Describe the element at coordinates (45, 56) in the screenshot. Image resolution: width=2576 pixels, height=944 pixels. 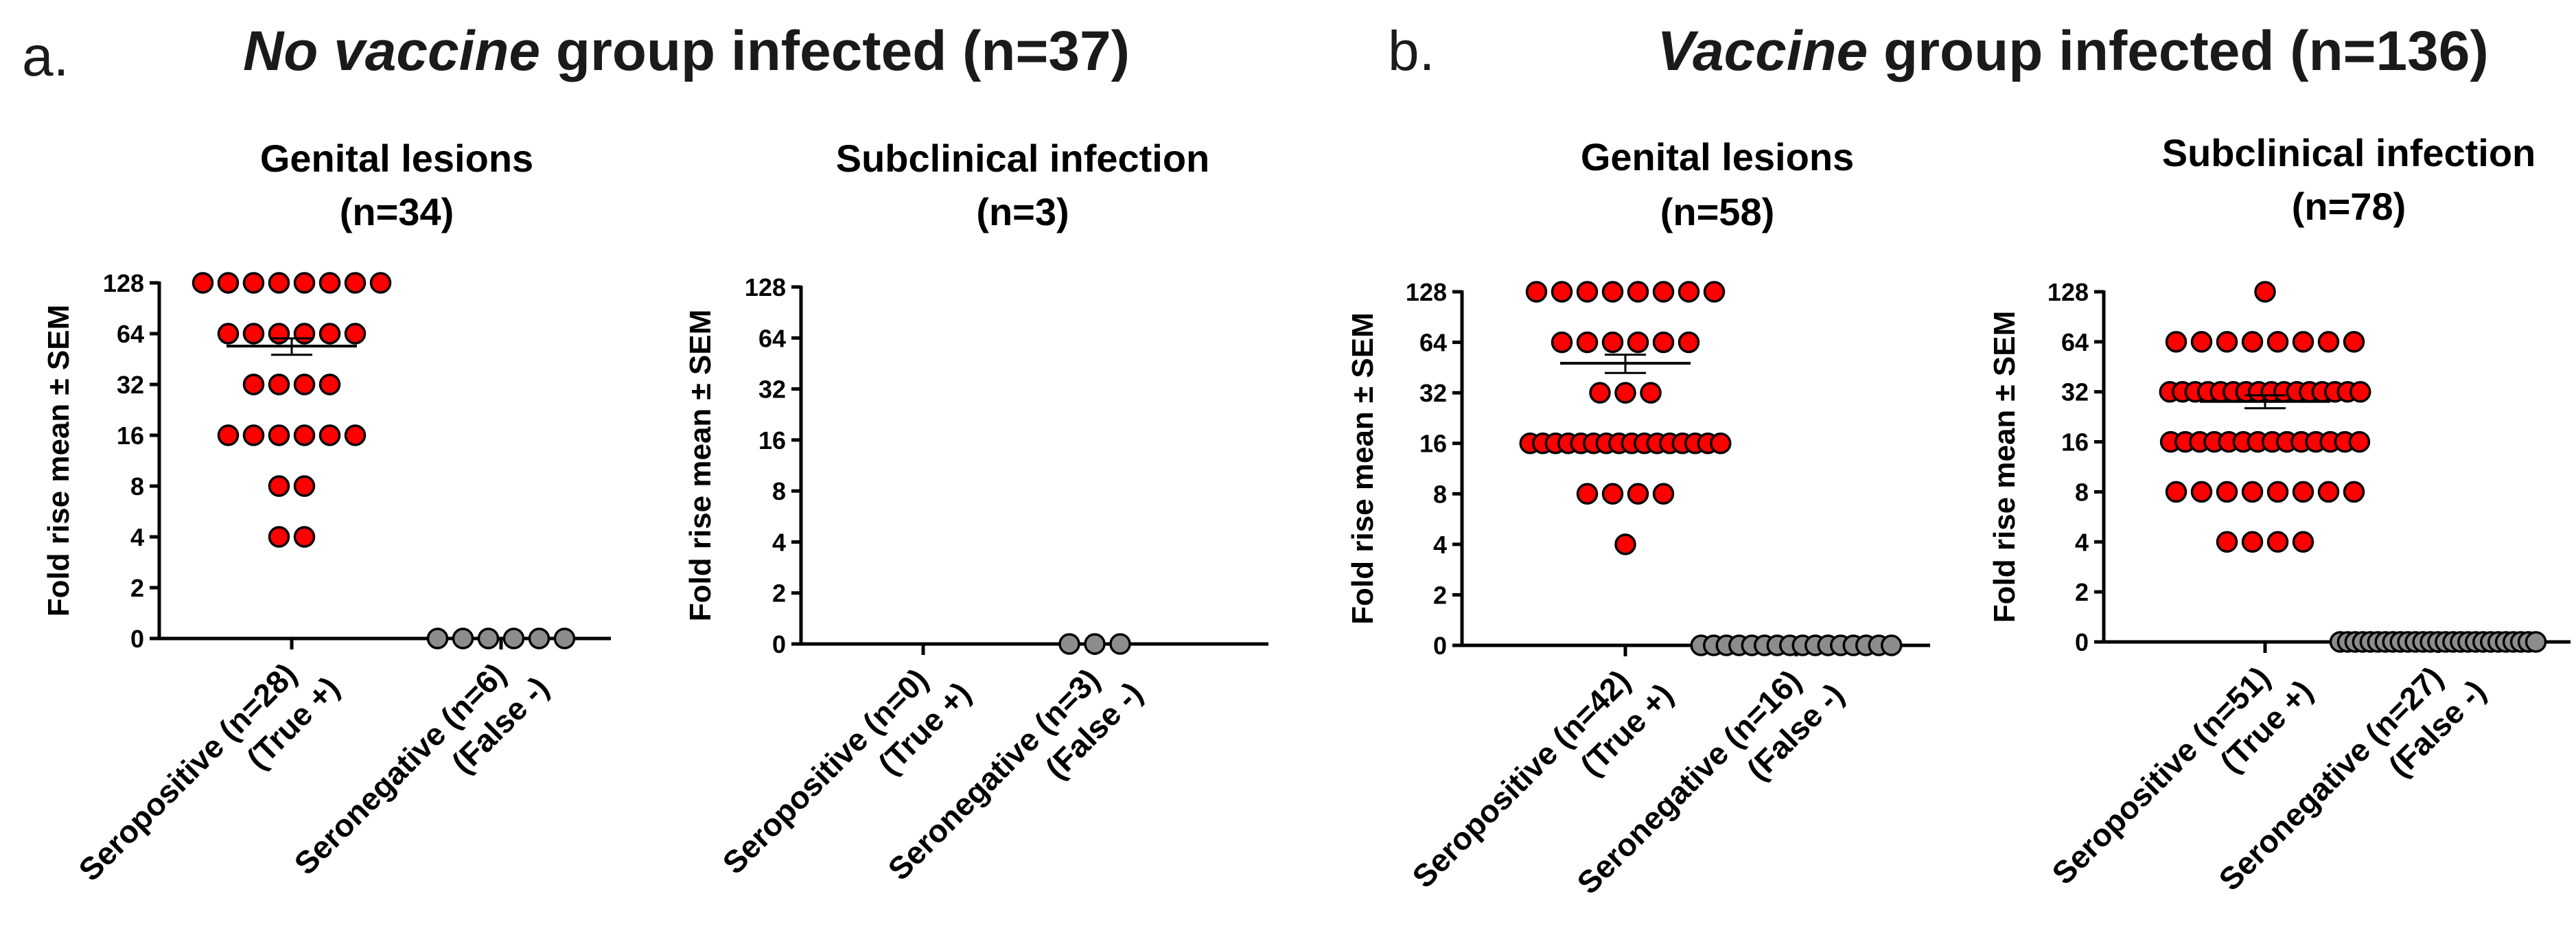
I see `panel-letter-a: a.` at that location.